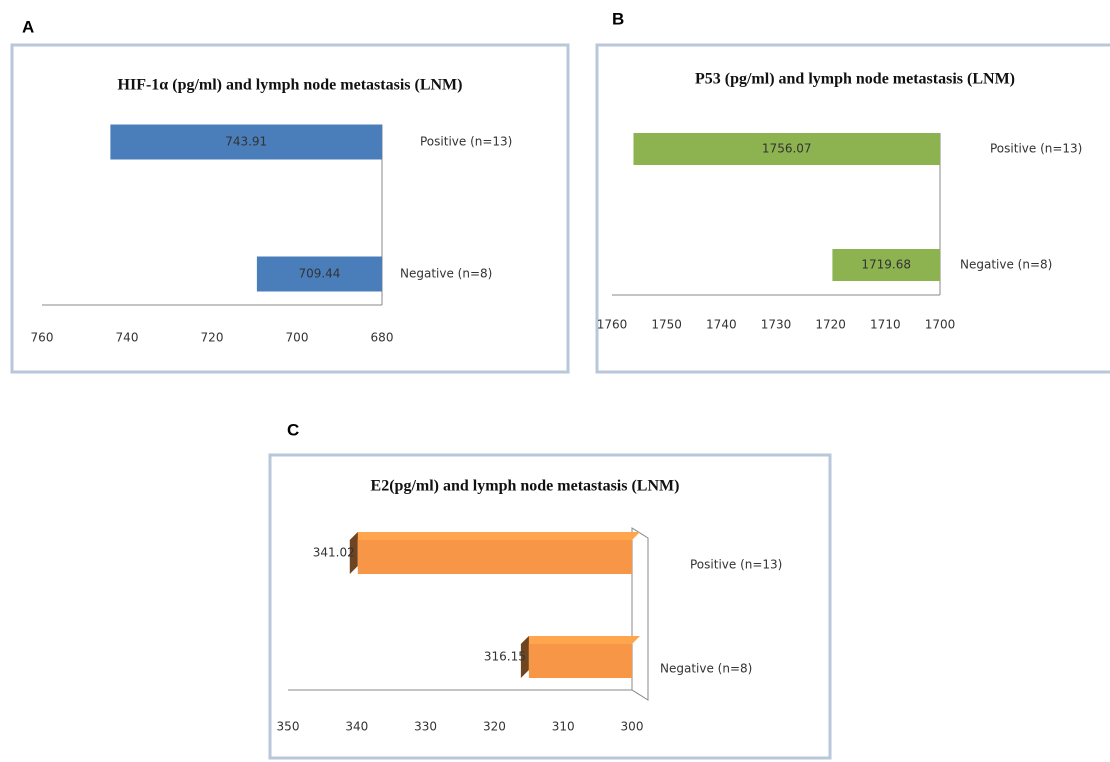 This screenshot has width=1110, height=762. I want to click on x-tick-label: 320, so click(494, 727).